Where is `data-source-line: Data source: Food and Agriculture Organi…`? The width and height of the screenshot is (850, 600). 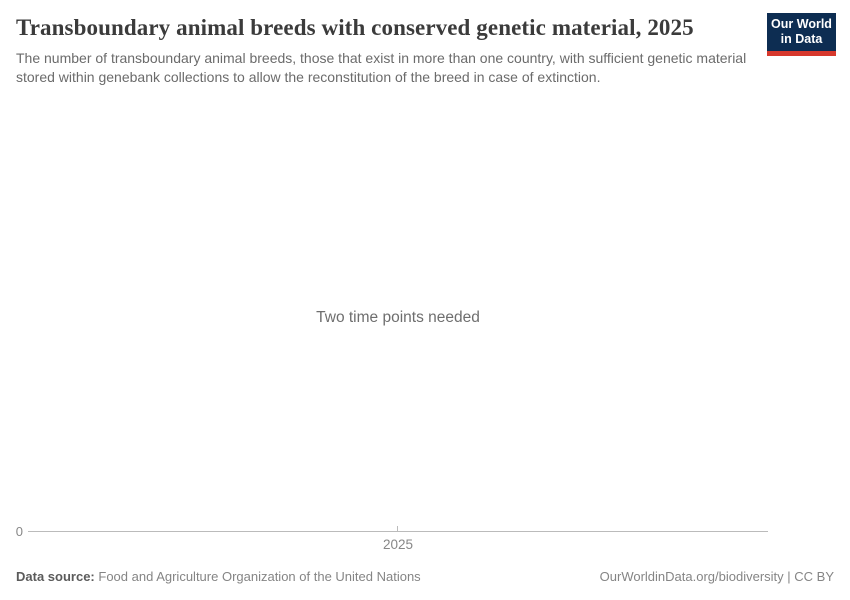
data-source-line: Data source: Food and Agriculture Organi… is located at coordinates (218, 576).